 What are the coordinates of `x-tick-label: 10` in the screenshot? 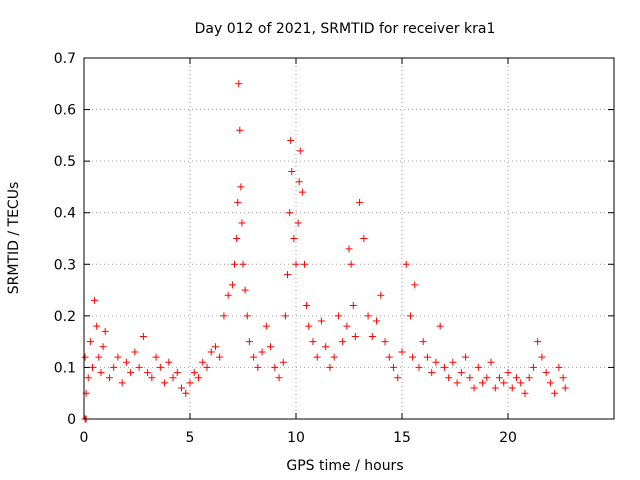 It's located at (296, 438).